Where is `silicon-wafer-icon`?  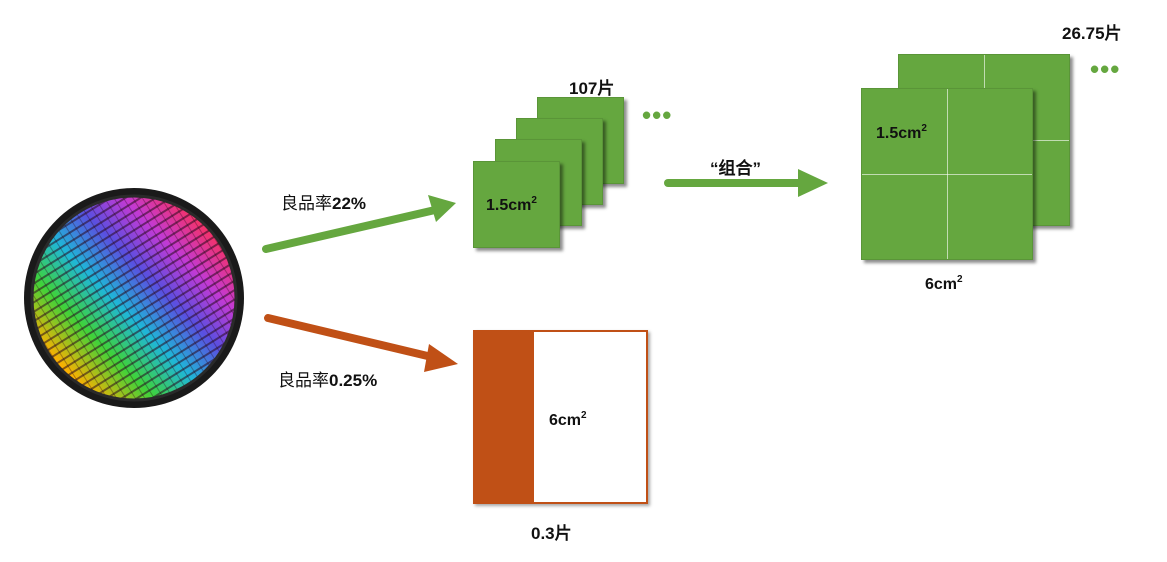
silicon-wafer-icon is located at coordinates (134, 298).